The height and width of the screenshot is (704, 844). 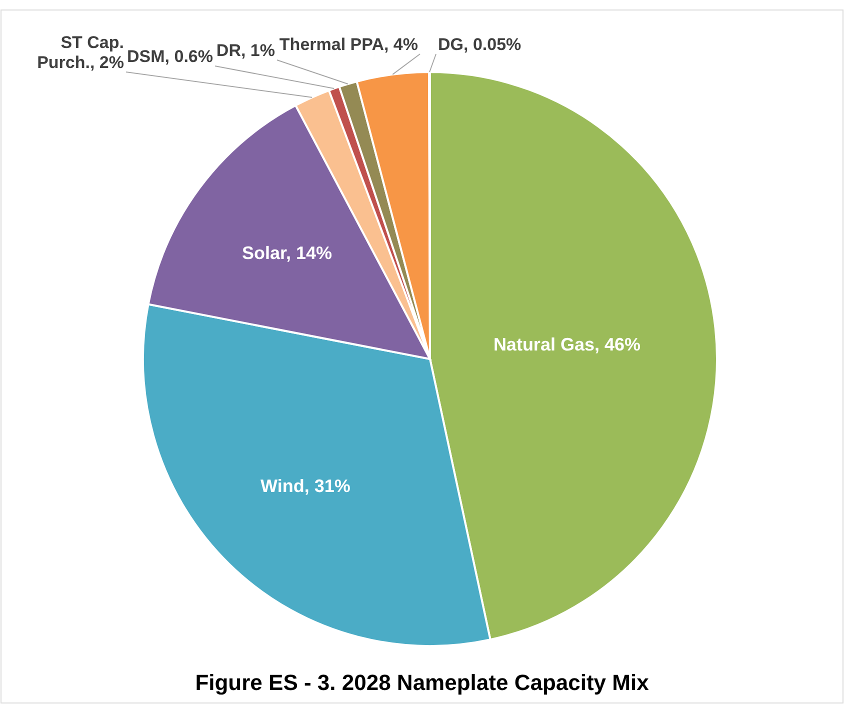 I want to click on slice-label: DSM, 0.6%, so click(x=170, y=56).